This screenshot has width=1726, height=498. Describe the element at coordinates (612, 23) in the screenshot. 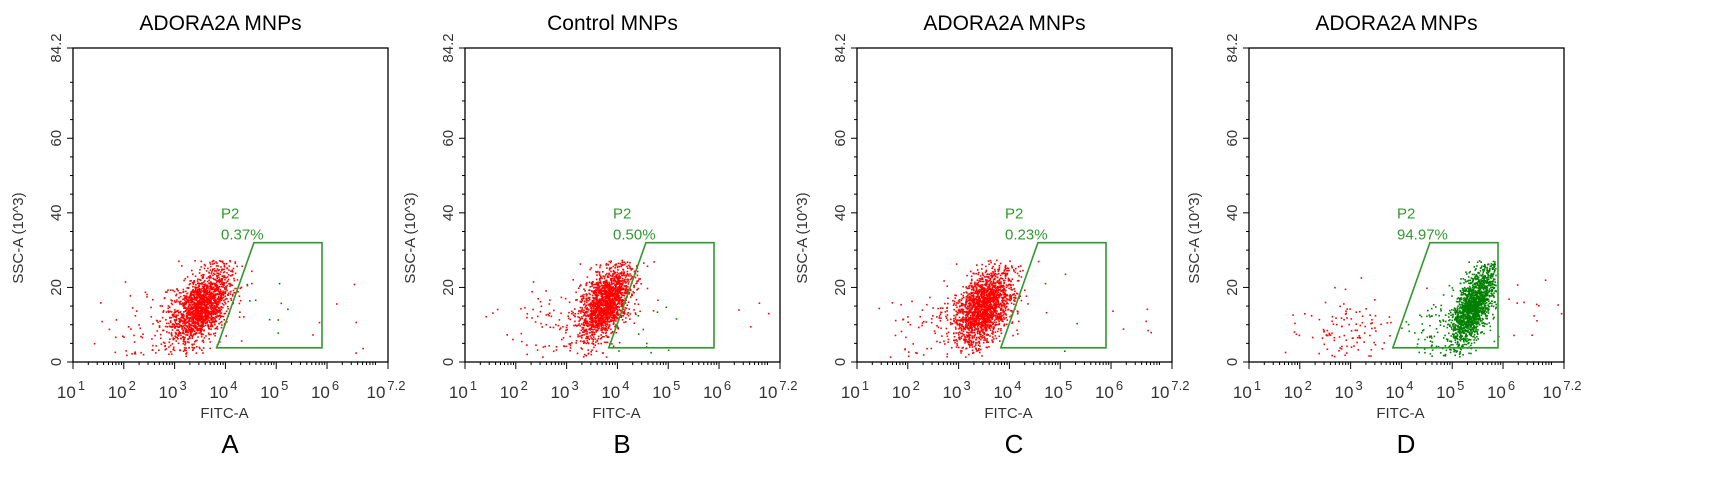

I see `chart-title: Control MNPs` at that location.